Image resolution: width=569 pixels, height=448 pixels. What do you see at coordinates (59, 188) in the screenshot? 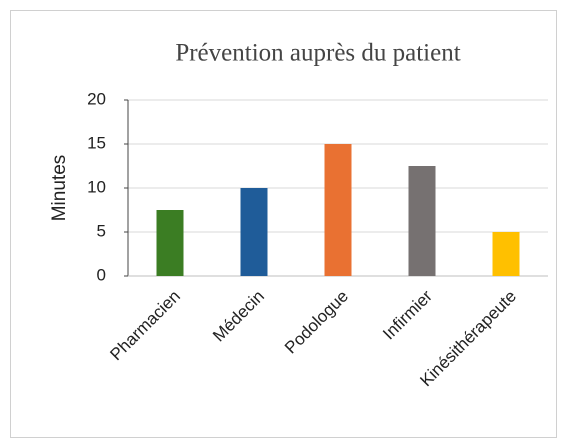
I see `y-axis-label: Minutes` at bounding box center [59, 188].